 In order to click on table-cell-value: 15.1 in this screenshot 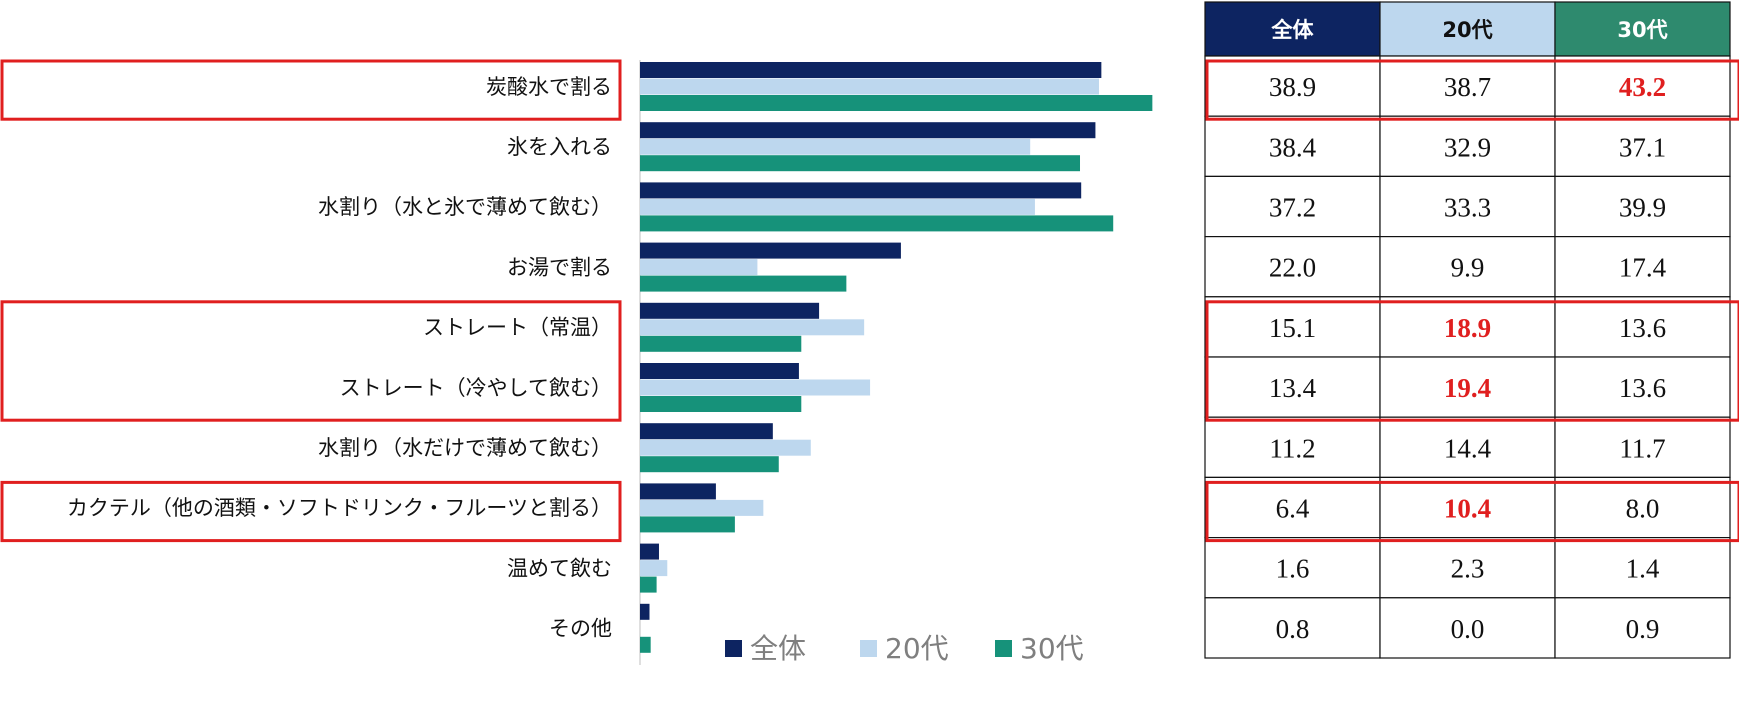, I will do `click(1292, 328)`.